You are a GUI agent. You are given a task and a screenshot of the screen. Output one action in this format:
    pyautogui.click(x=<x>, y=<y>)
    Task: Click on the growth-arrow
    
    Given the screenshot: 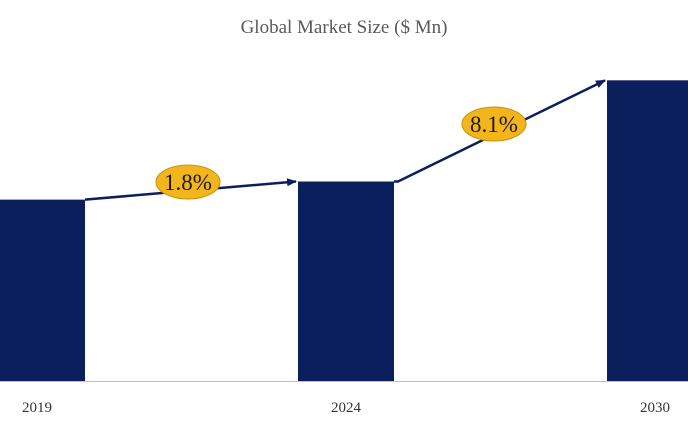 What is the action you would take?
    pyautogui.click(x=500, y=131)
    